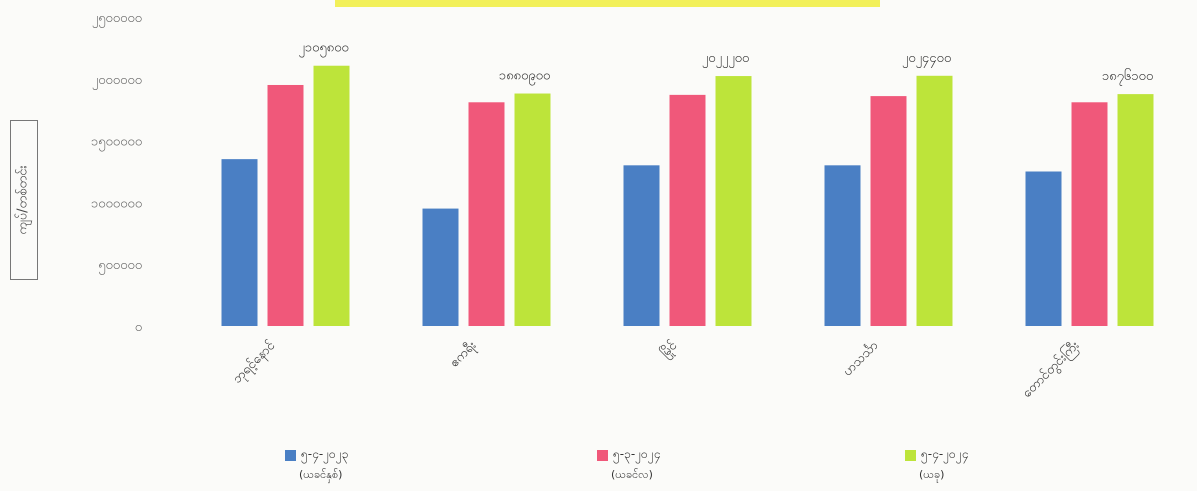 The image size is (1197, 491). I want to click on data-label: ၂၁၀၅၈၀၀, so click(323, 49).